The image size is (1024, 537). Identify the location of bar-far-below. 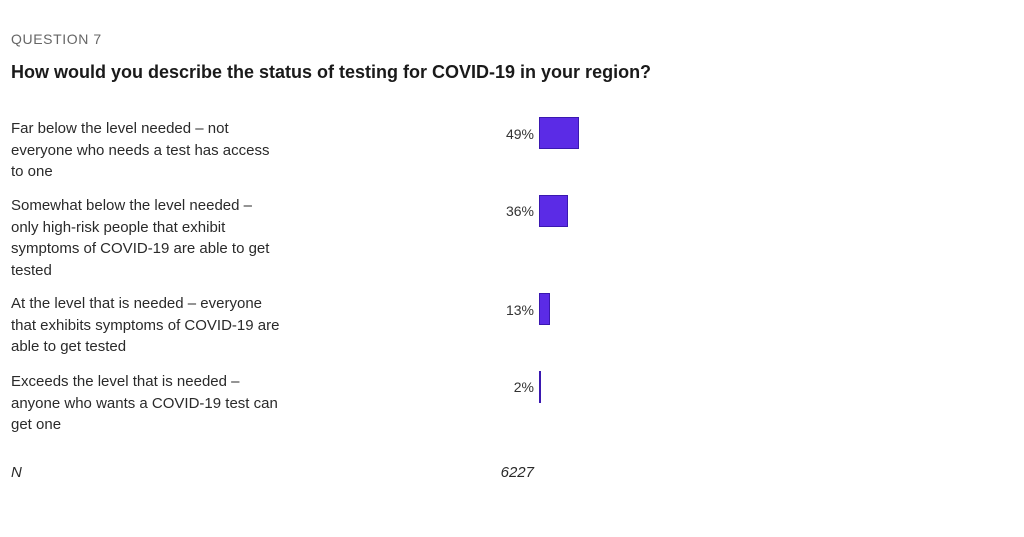
(559, 133).